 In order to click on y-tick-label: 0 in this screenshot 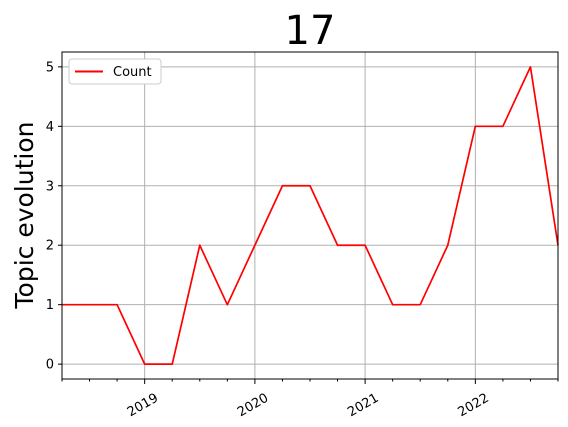, I will do `click(50, 365)`.